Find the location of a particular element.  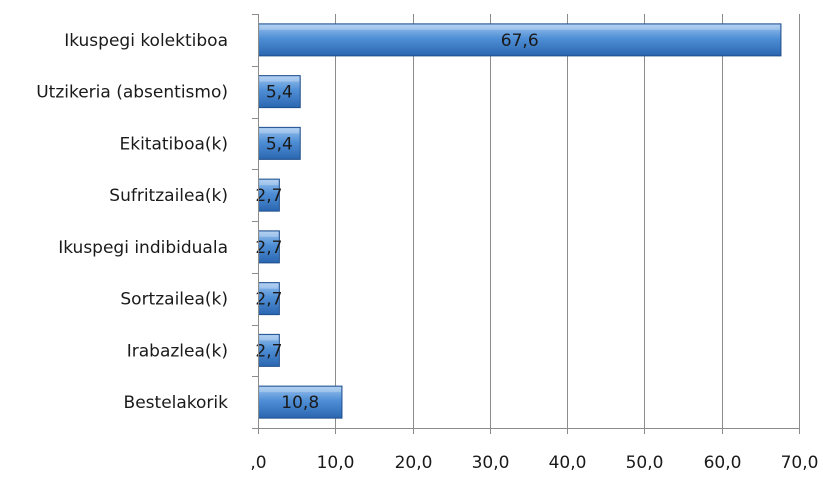

category-label: Irabazlea(k) is located at coordinates (177, 351).